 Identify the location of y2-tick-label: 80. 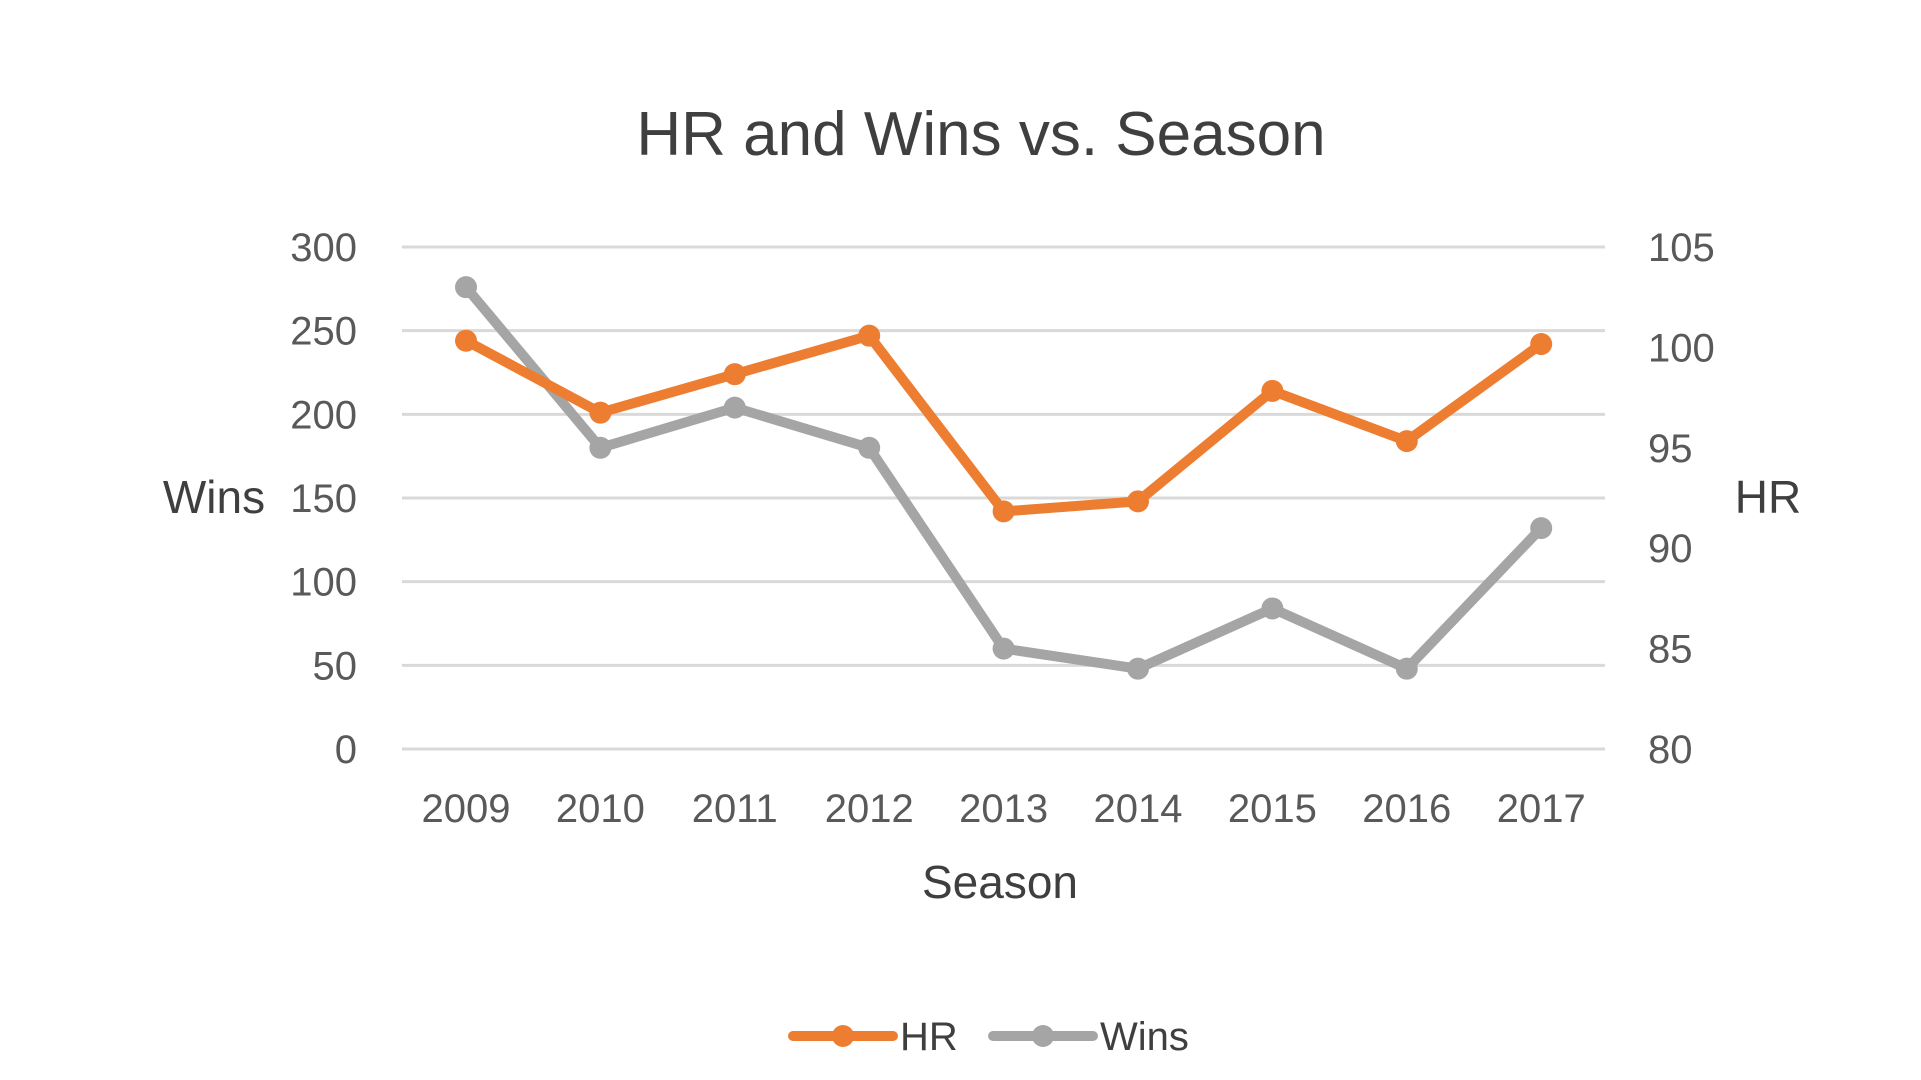
(1670, 750).